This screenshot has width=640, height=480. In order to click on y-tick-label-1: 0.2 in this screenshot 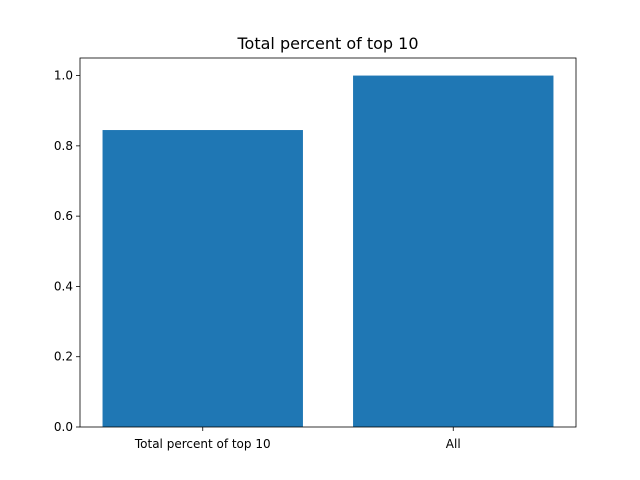, I will do `click(63, 357)`.